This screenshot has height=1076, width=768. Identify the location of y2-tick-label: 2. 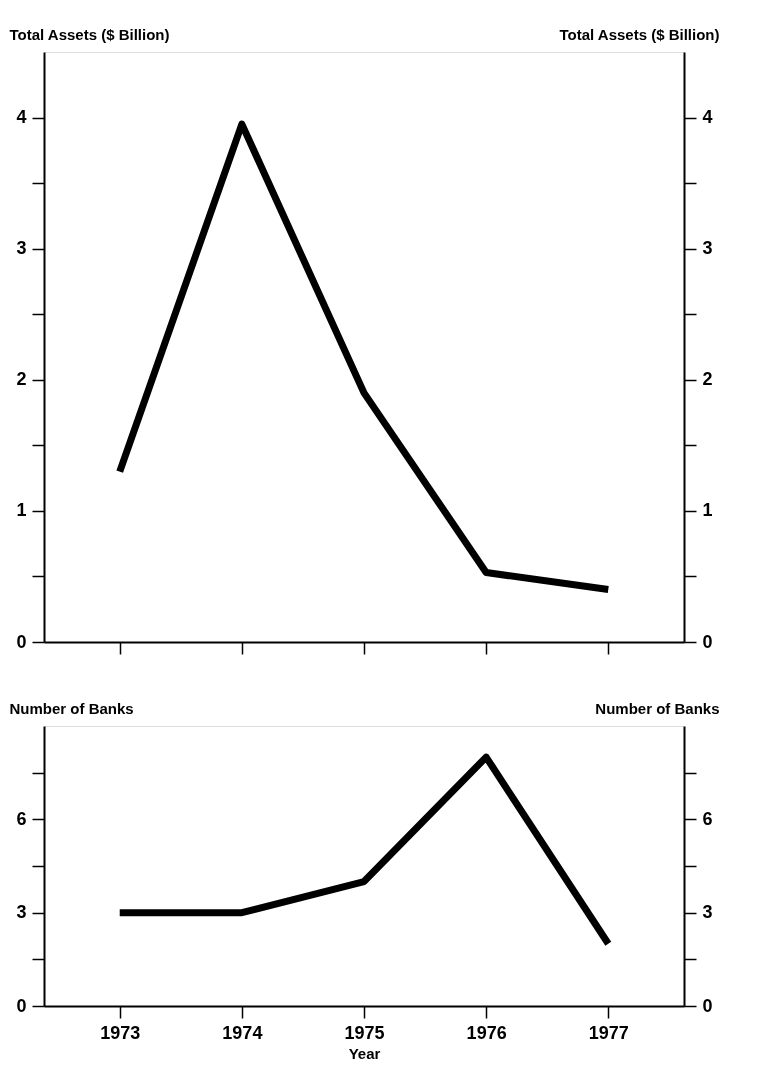
(707, 379).